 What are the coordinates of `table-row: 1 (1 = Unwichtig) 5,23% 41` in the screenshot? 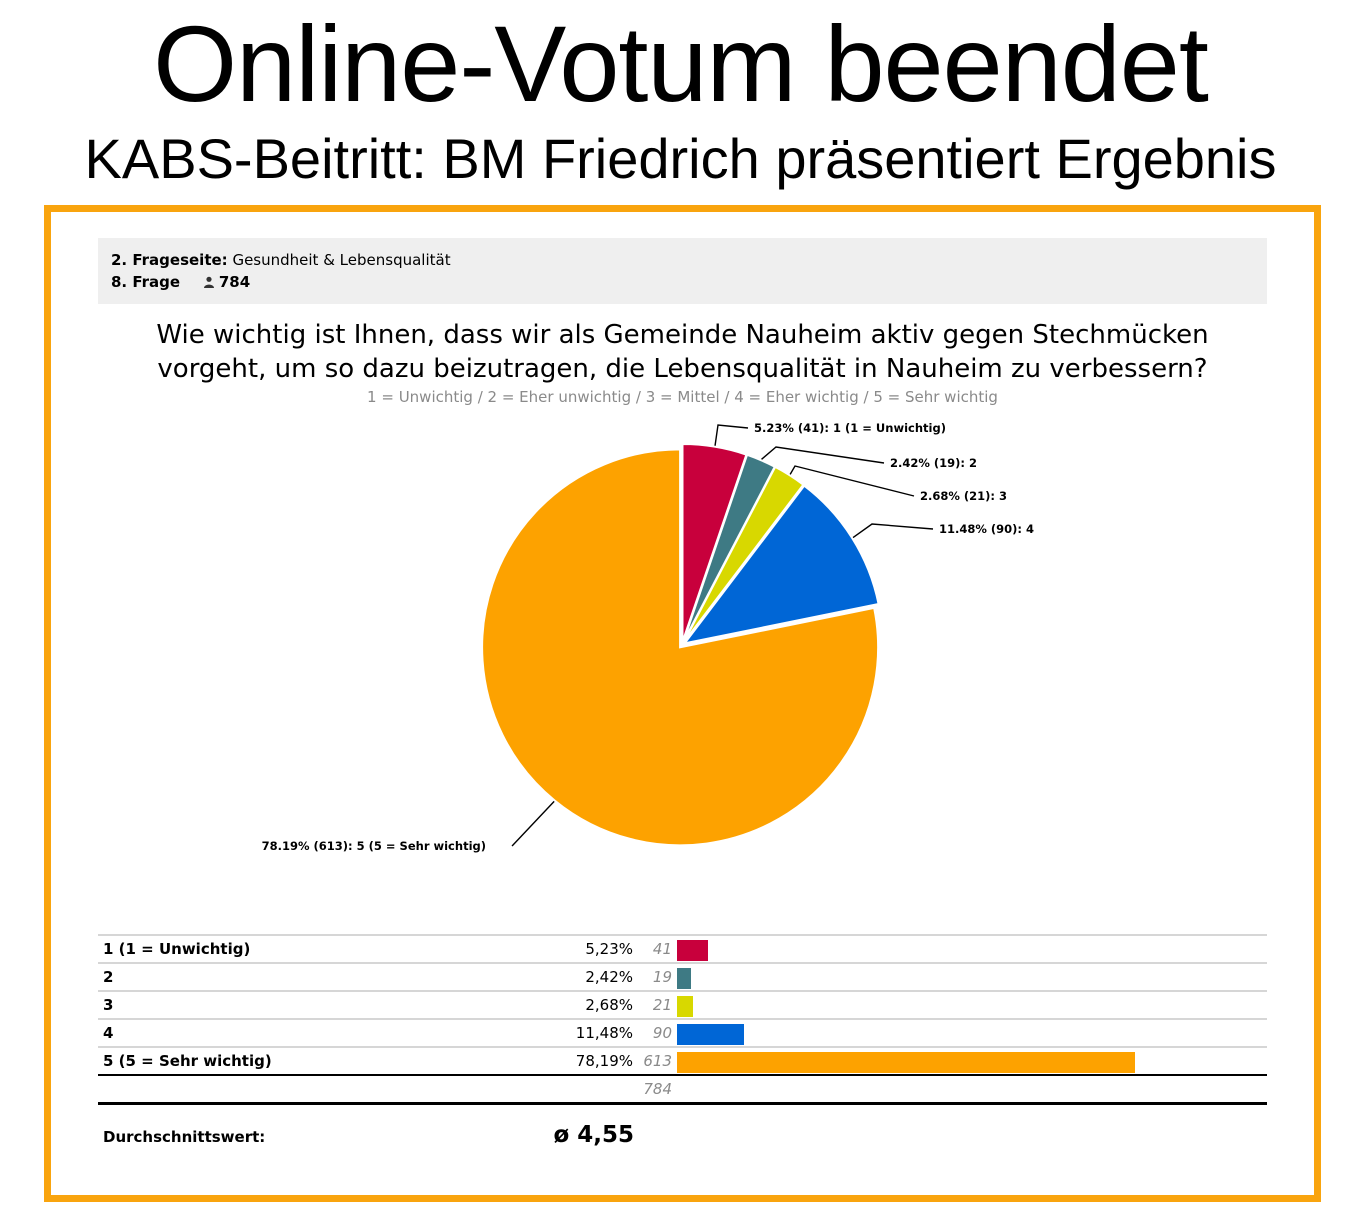 It's located at (682, 950).